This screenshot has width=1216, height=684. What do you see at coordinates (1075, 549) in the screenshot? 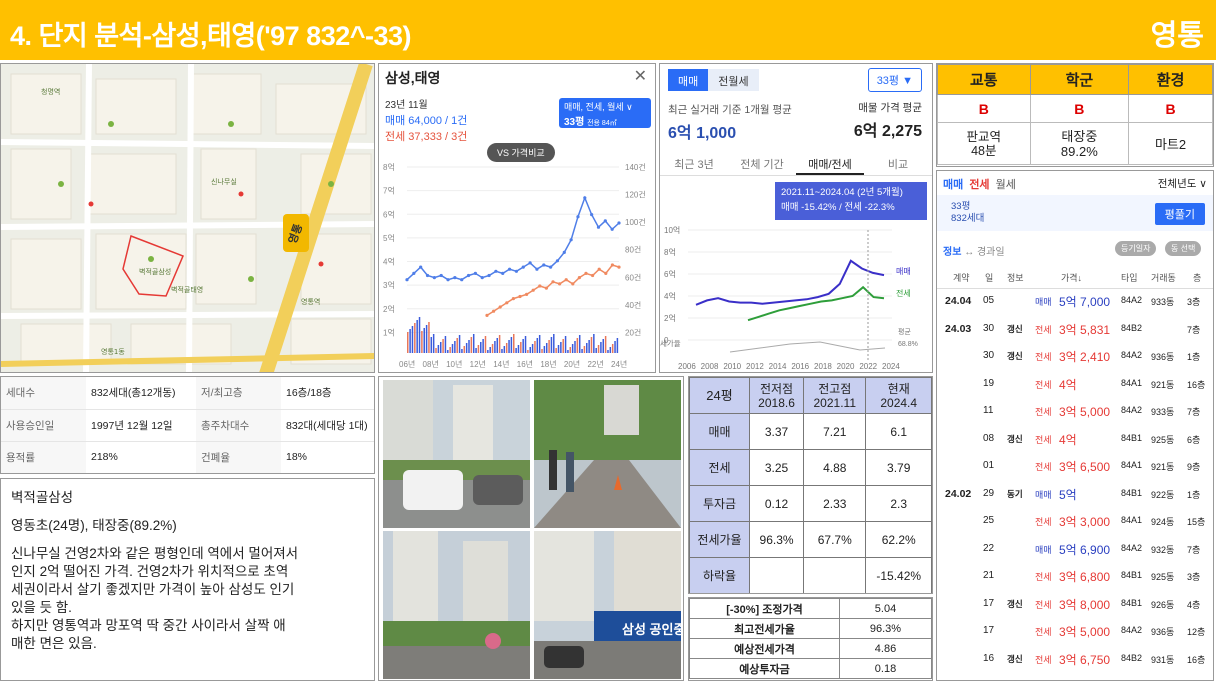
I see `tx-row: 22 매매 5억 6,900 84A2 932동 7층` at bounding box center [1075, 549].